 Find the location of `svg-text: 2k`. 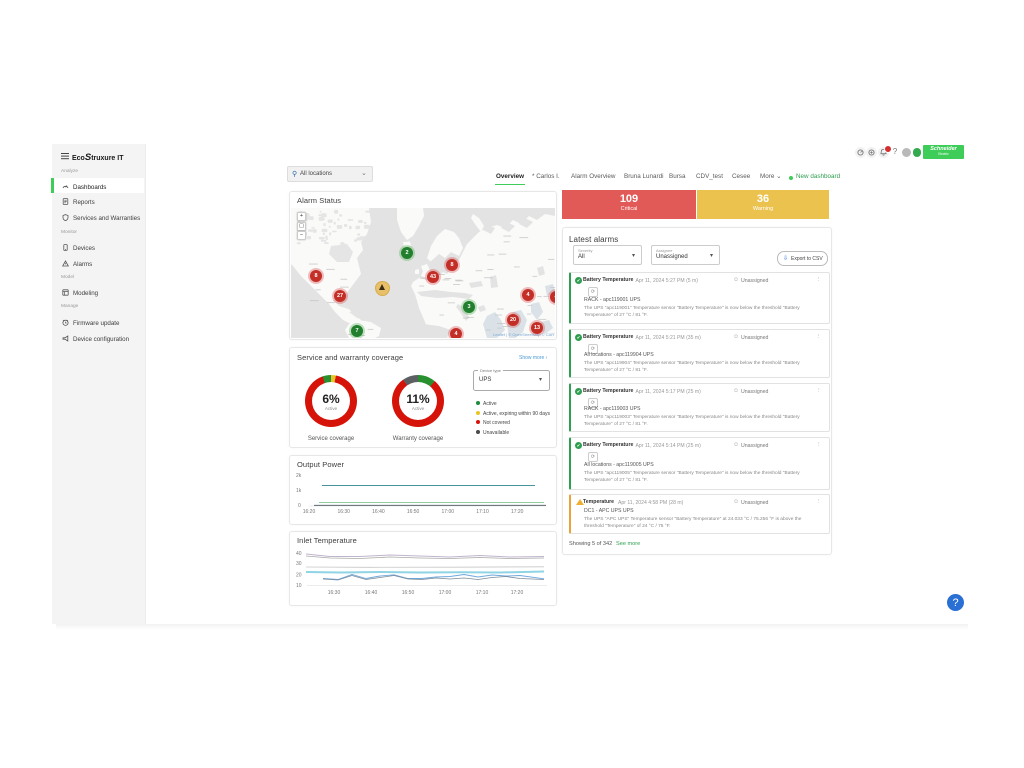

svg-text: 2k is located at coordinates (299, 476).